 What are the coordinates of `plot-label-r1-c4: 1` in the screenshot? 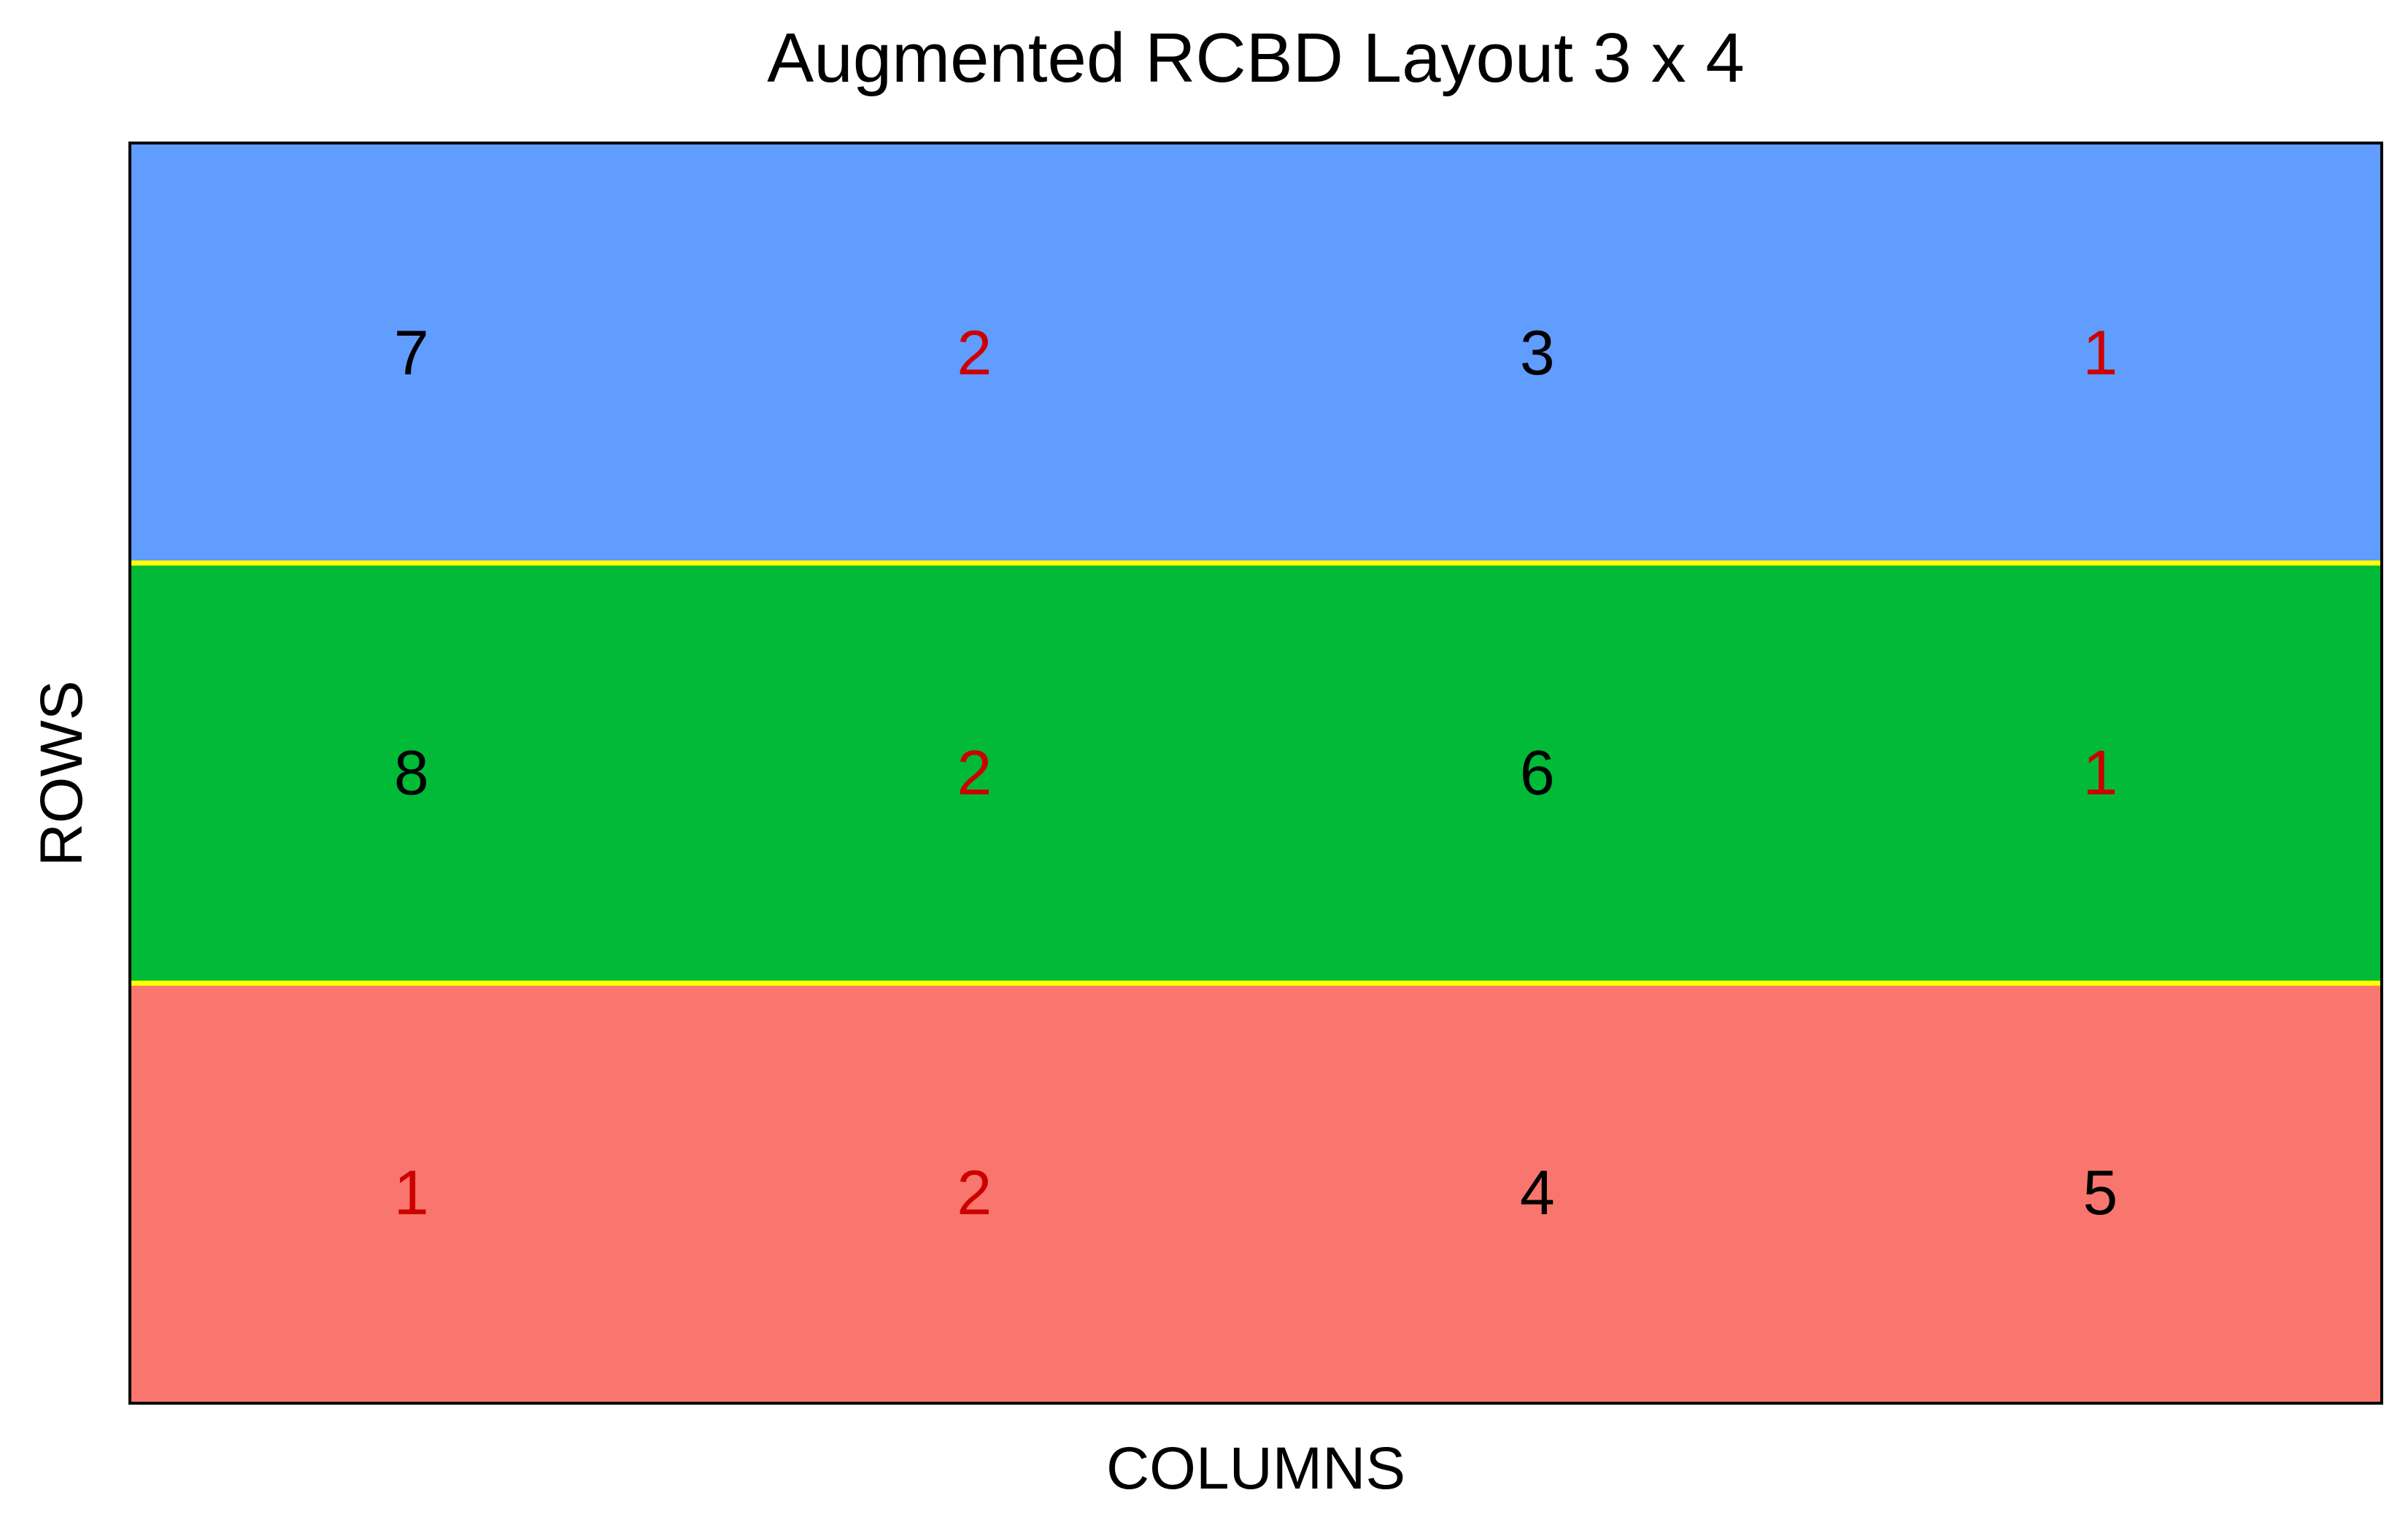 It's located at (2100, 353).